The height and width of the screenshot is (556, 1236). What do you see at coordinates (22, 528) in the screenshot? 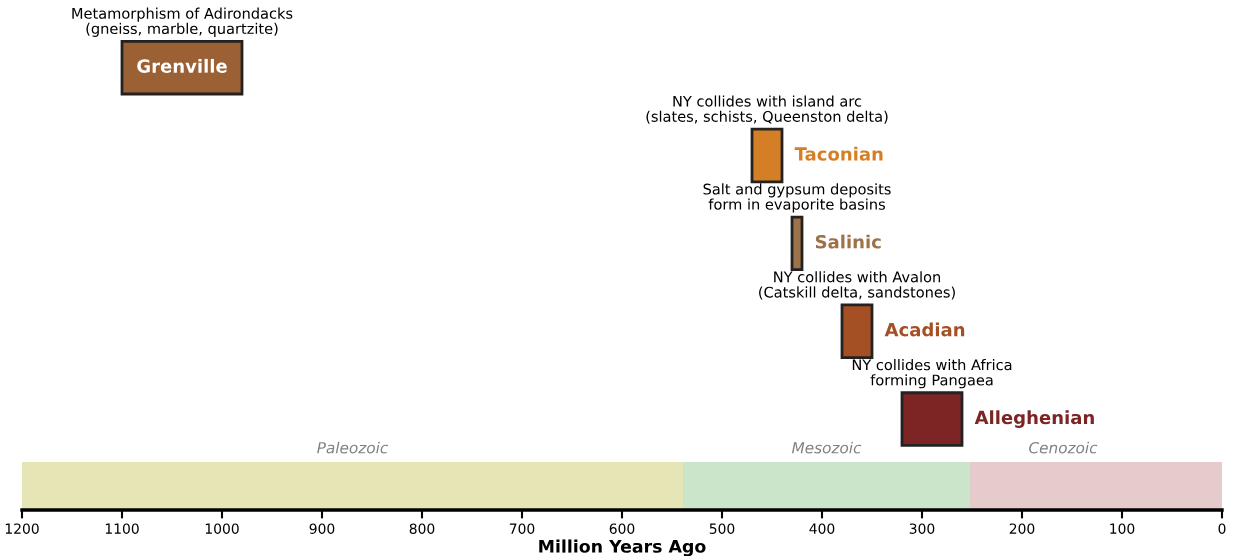
I see `x-tick-label: 1200` at bounding box center [22, 528].